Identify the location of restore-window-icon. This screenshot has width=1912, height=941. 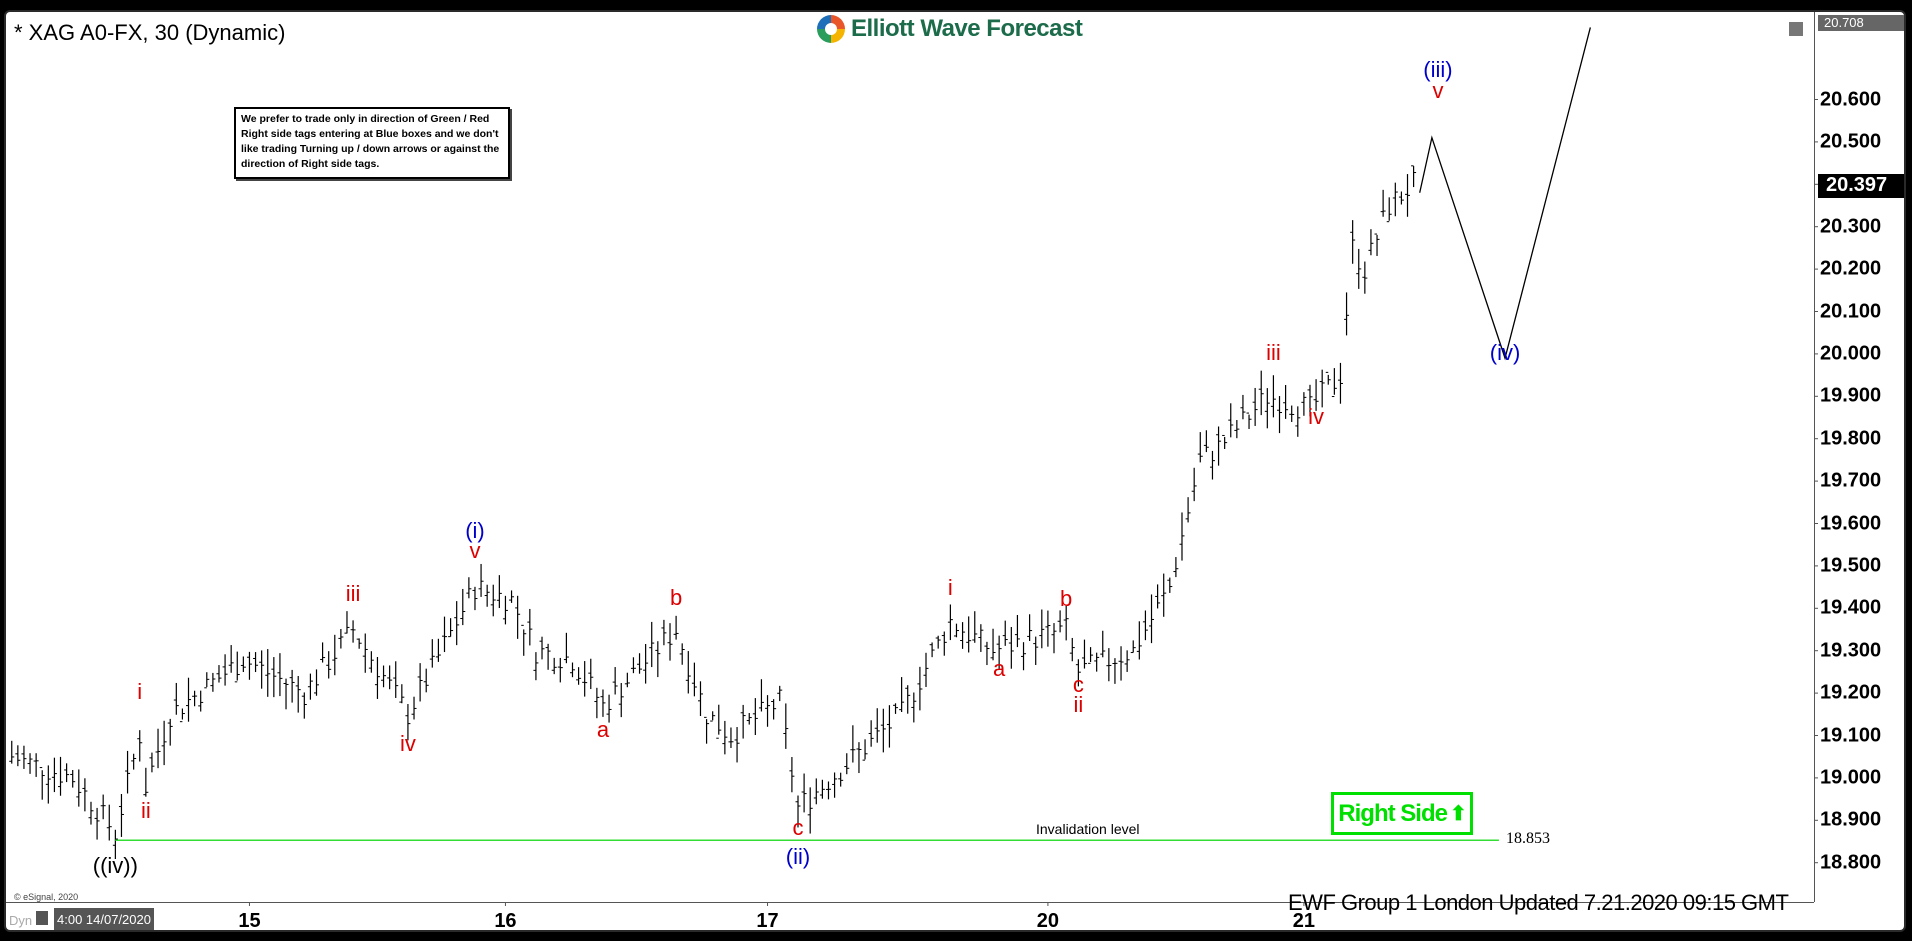
(1796, 29).